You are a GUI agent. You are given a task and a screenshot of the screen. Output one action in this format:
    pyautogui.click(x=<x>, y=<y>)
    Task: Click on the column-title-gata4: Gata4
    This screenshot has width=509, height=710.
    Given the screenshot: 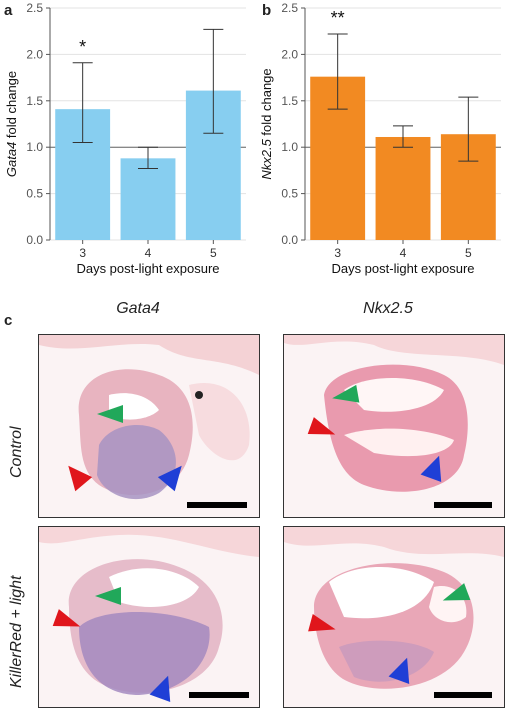 What is the action you would take?
    pyautogui.click(x=138, y=308)
    